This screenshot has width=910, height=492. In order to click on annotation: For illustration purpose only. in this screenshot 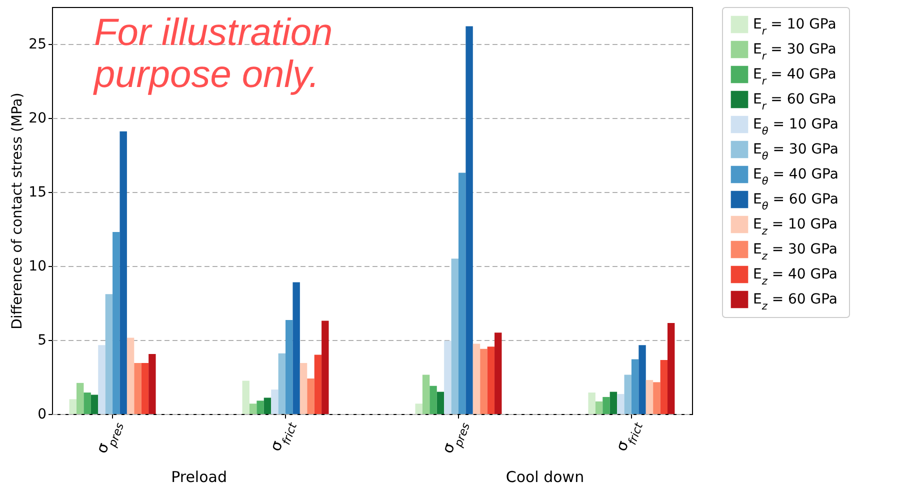, I will do `click(213, 54)`.